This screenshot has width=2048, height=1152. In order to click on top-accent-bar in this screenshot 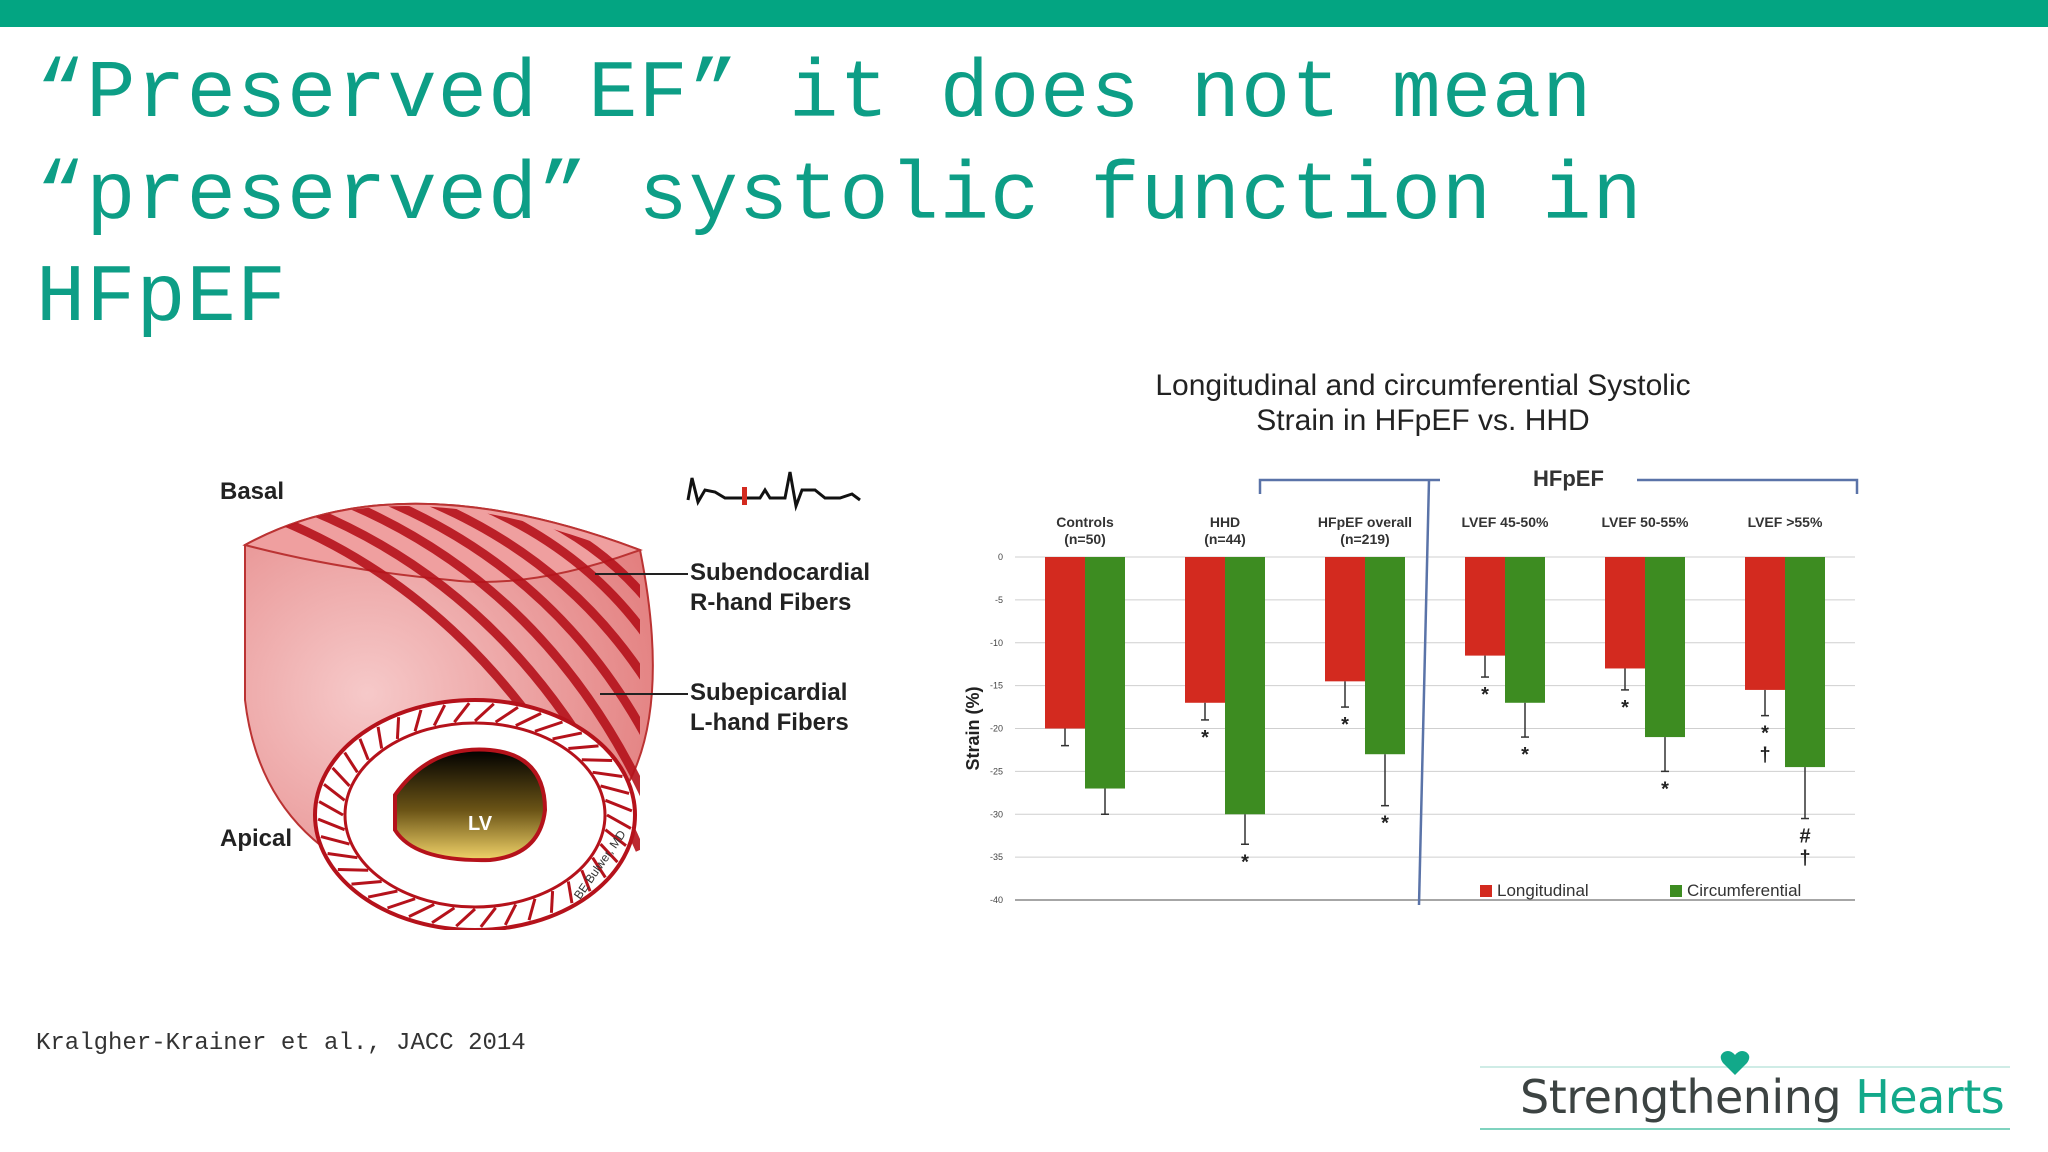, I will do `click(1024, 13)`.